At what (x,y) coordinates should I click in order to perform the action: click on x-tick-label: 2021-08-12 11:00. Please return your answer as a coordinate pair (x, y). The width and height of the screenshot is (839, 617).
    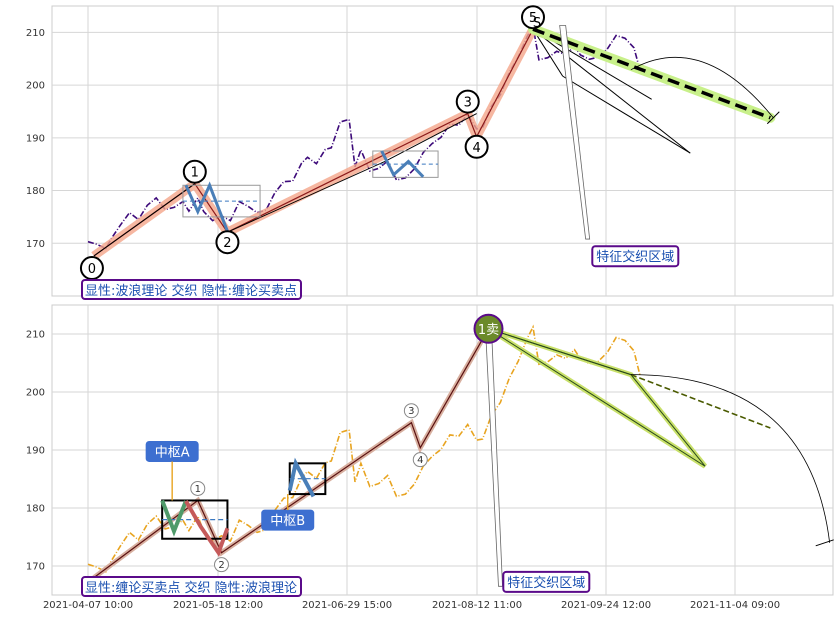
    Looking at the image, I should click on (477, 605).